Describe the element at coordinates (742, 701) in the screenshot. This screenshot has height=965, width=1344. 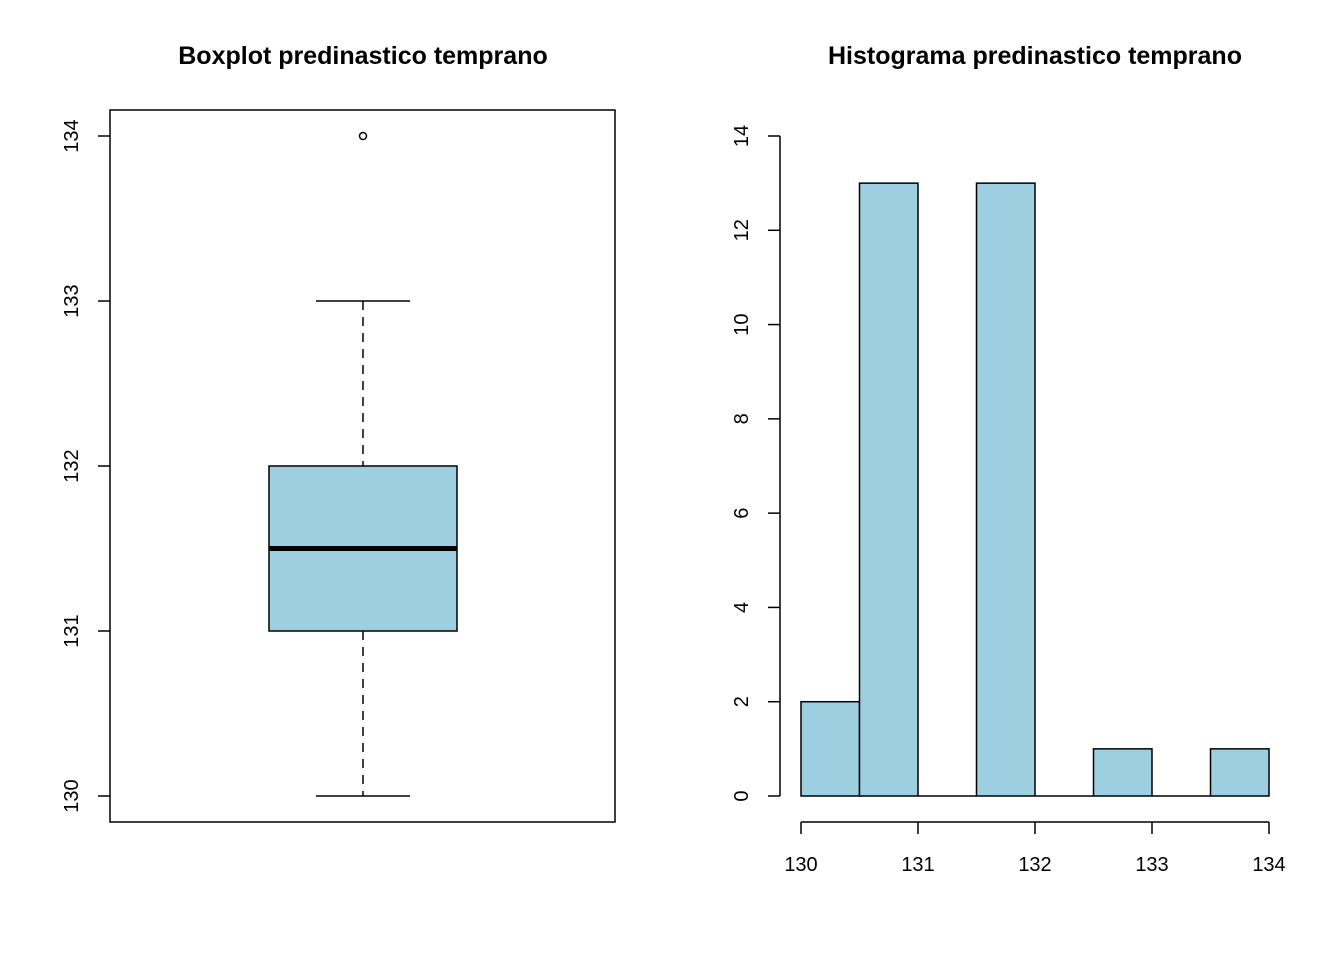
I see `y-tick-label: 2` at that location.